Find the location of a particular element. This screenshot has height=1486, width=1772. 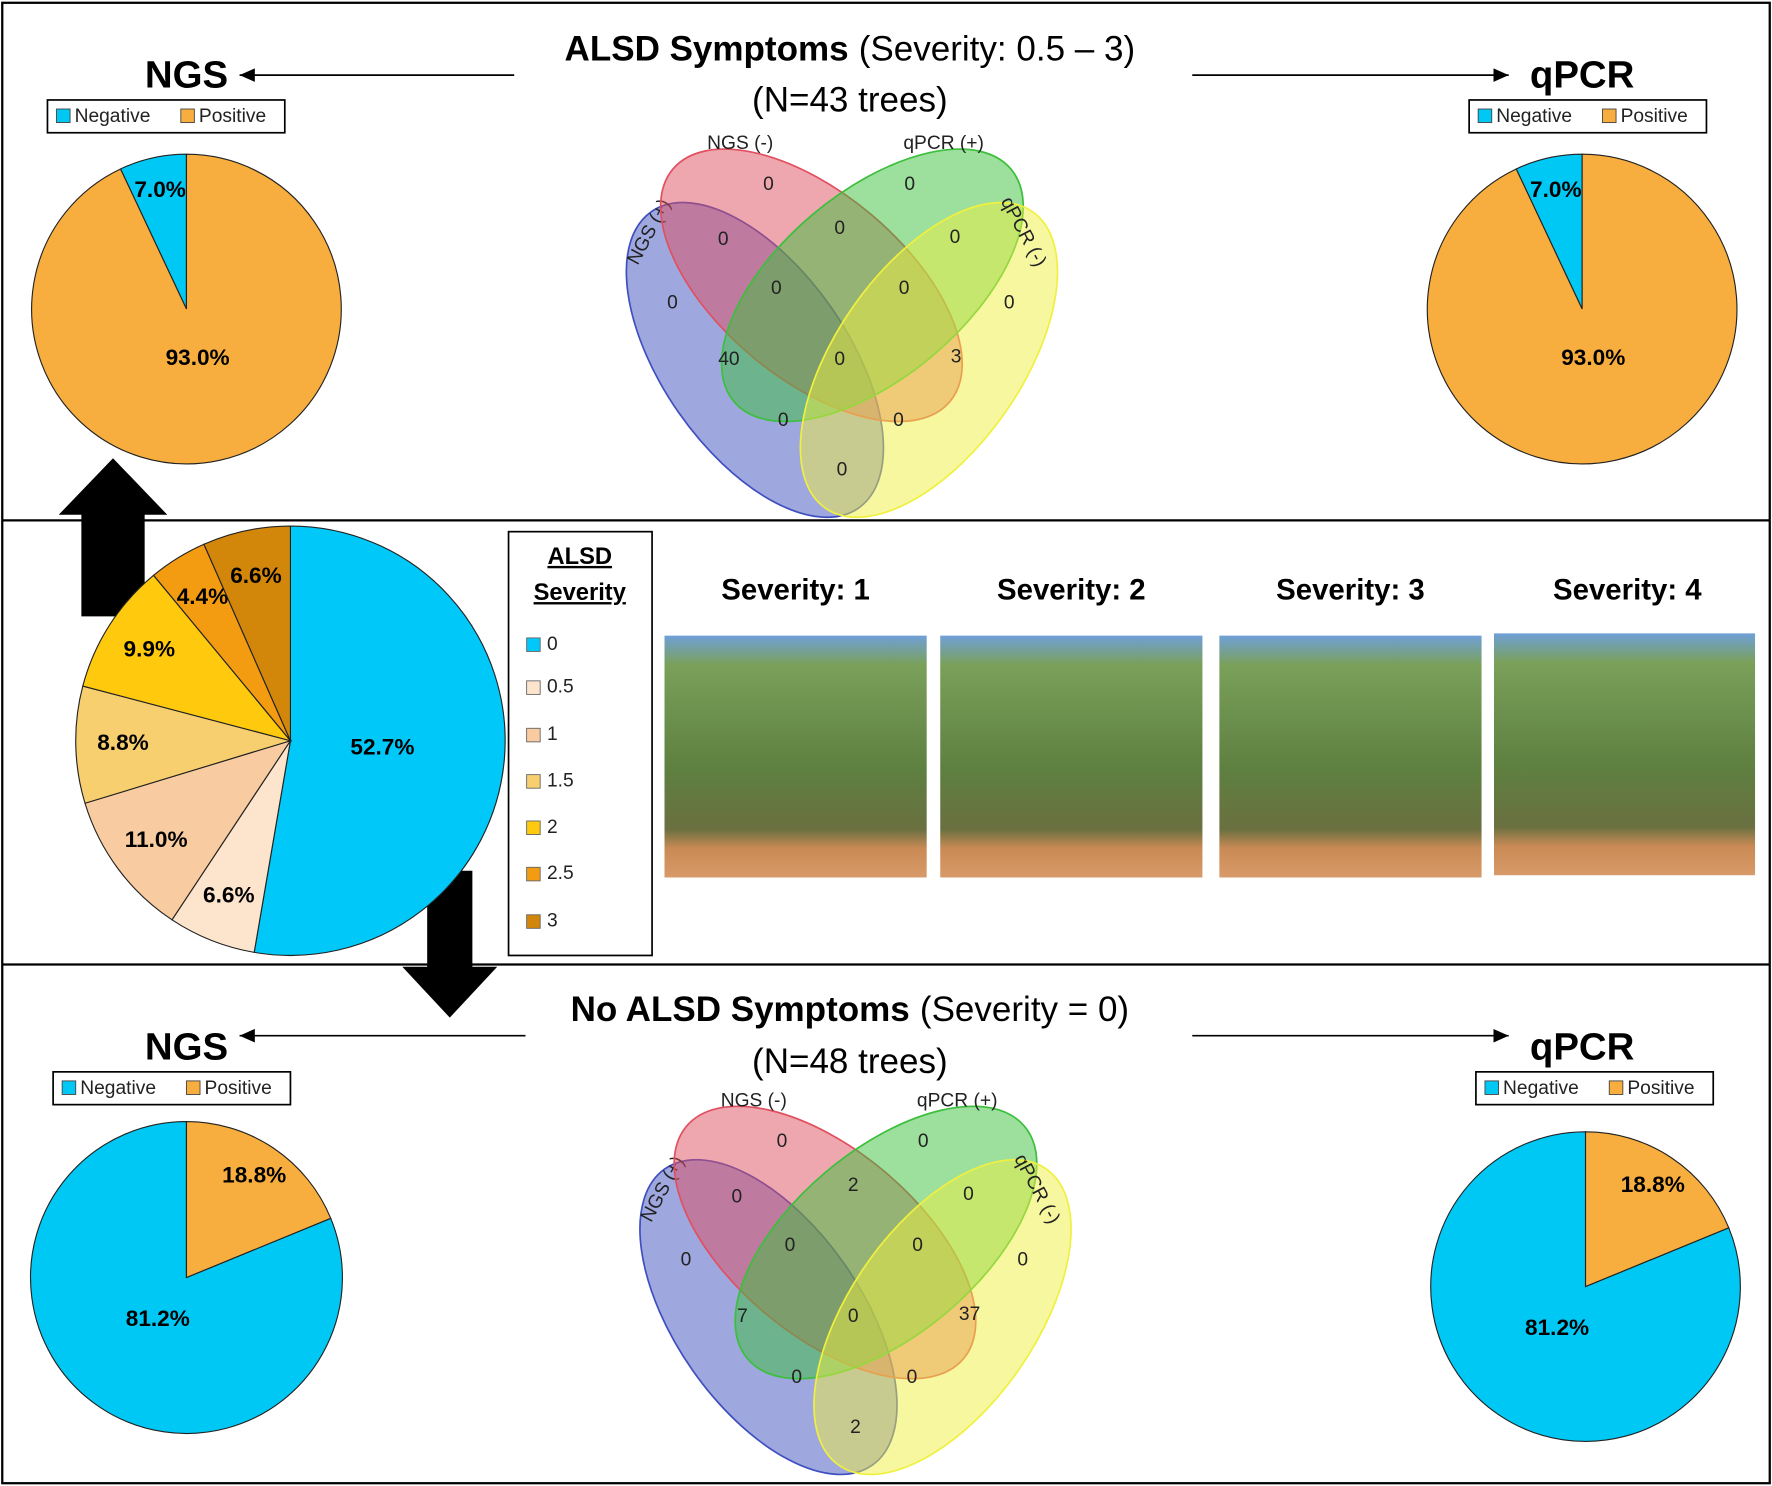

region-count: 37 is located at coordinates (969, 1314).